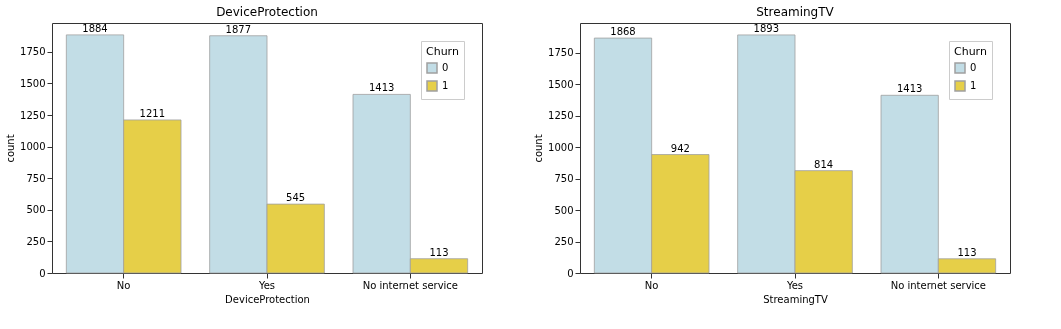  I want to click on x-axis-title: StreamingTV, so click(795, 299).